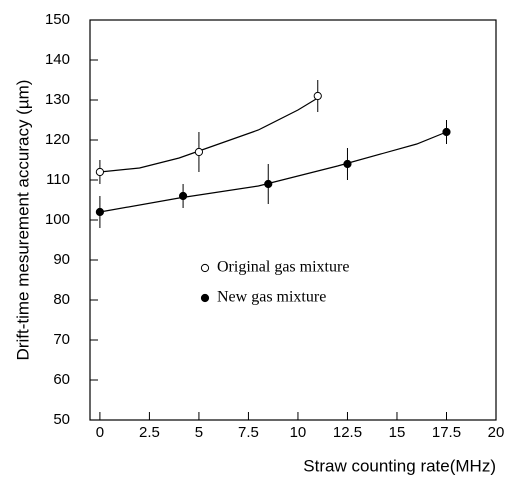 This screenshot has height=479, width=512. Describe the element at coordinates (199, 432) in the screenshot. I see `x-tick-label: 5` at that location.